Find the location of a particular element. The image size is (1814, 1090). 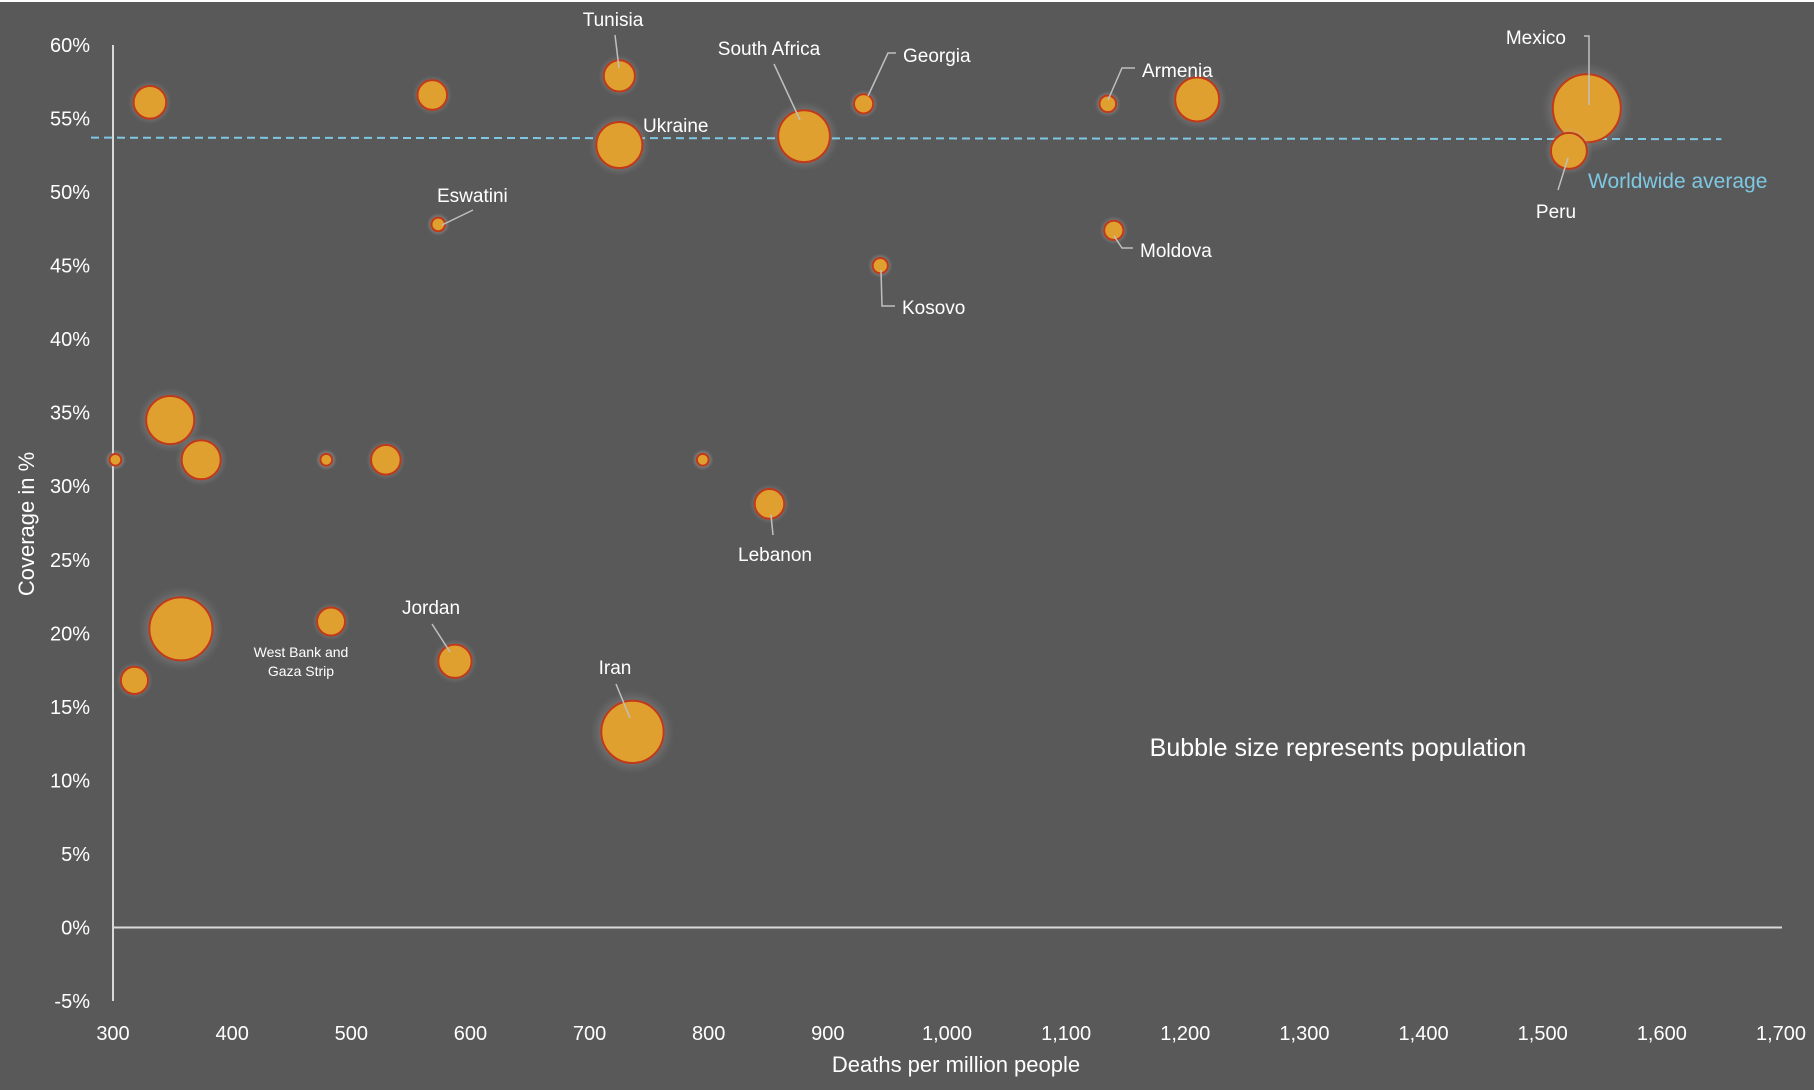

worldwide-average-label: Worldwide average is located at coordinates (1677, 181).